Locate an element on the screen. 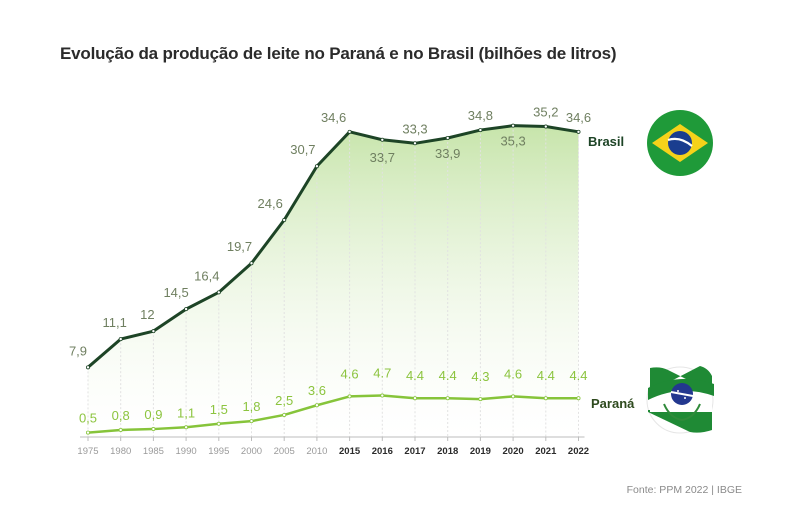 The image size is (800, 522). label-brasil-2005: 24,6 is located at coordinates (270, 203).